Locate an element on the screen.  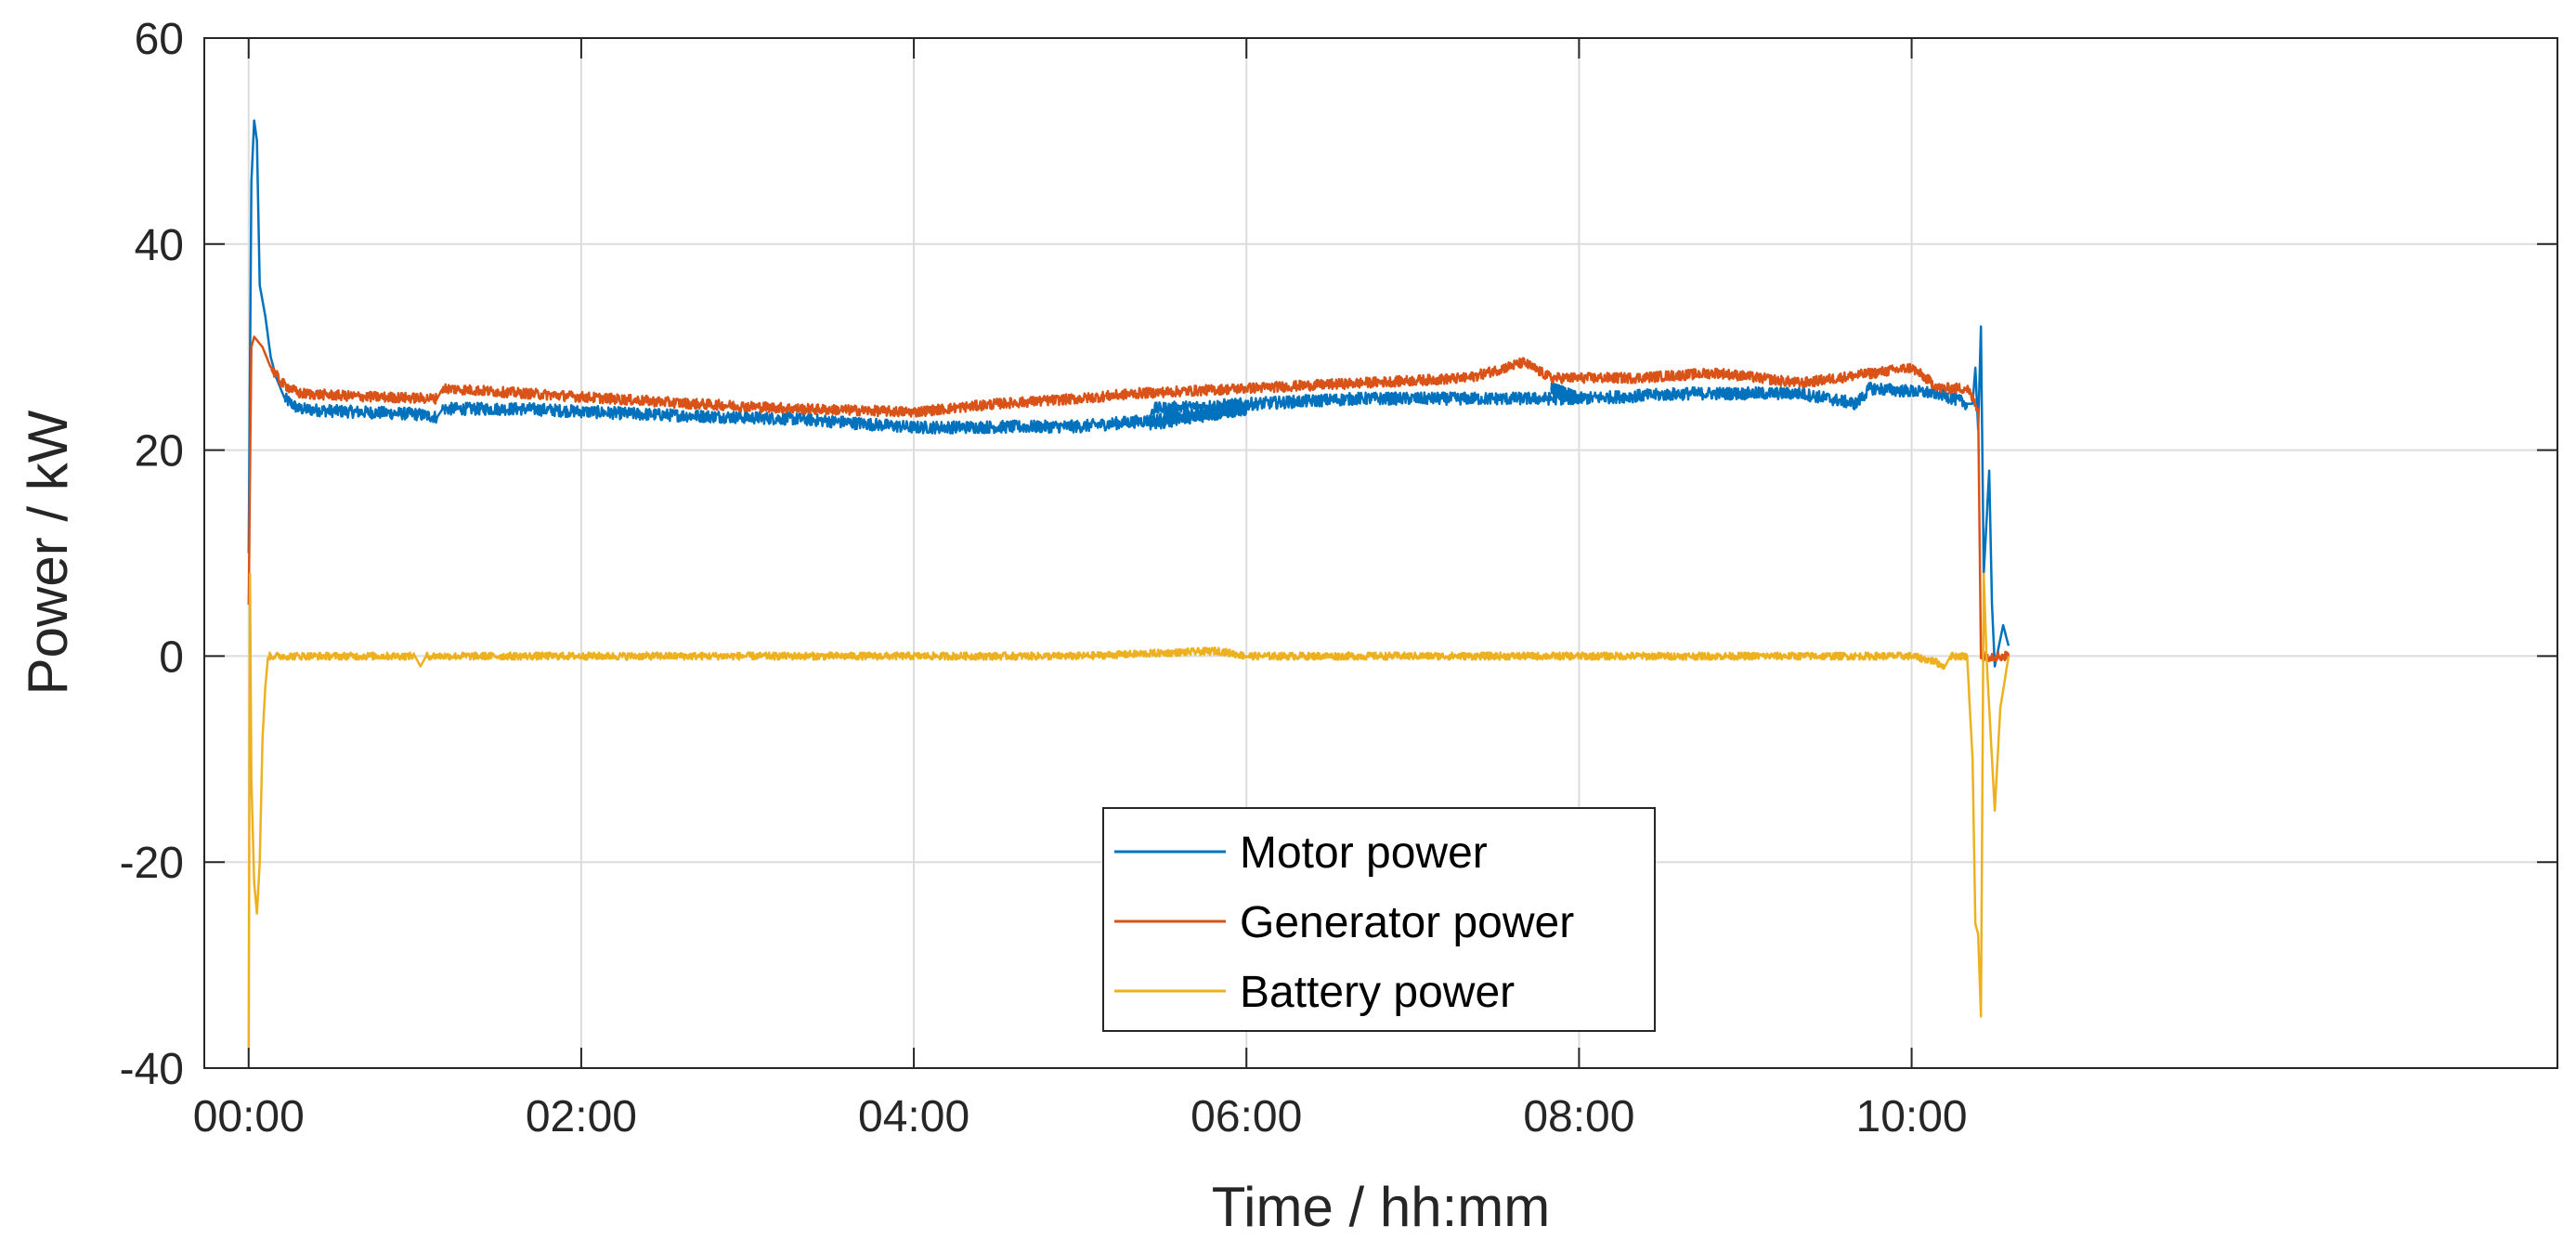
y-tick-label: 0 is located at coordinates (171, 658).